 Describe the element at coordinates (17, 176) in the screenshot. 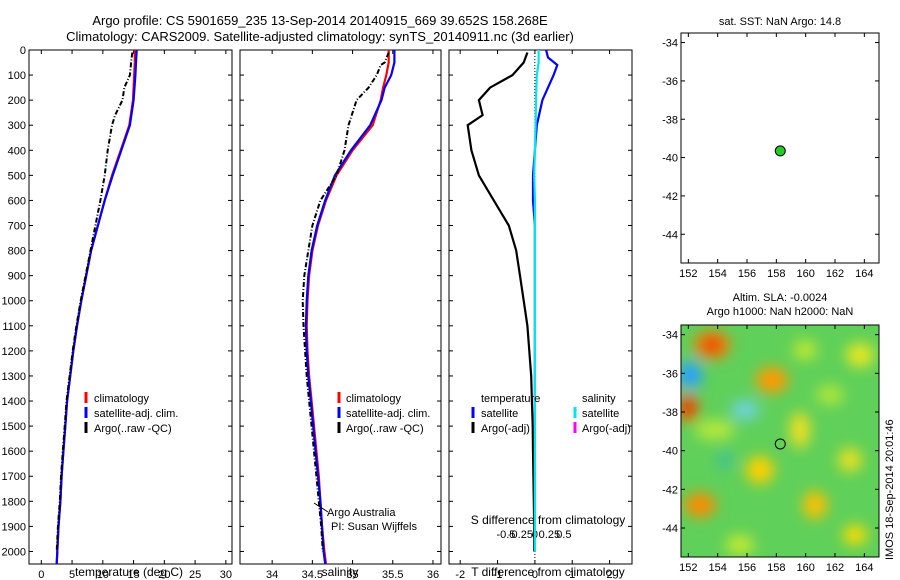

I see `y-tick-label: 500` at that location.